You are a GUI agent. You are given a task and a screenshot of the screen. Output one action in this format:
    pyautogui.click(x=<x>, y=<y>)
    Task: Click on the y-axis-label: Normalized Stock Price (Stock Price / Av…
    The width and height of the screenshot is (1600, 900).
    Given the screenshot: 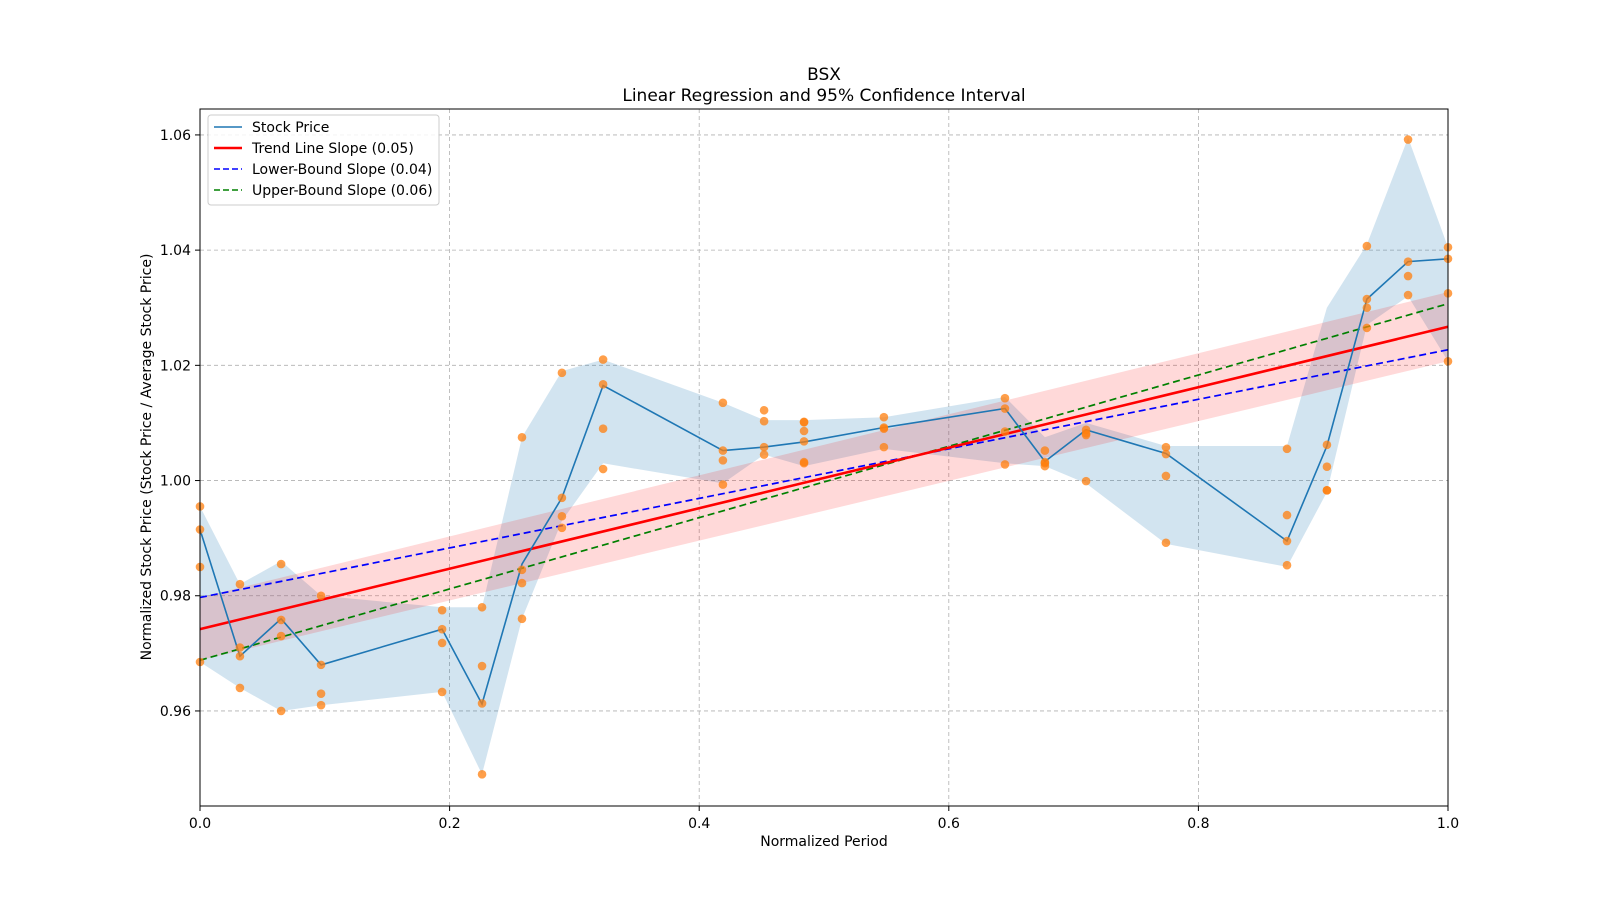 What is the action you would take?
    pyautogui.click(x=147, y=457)
    